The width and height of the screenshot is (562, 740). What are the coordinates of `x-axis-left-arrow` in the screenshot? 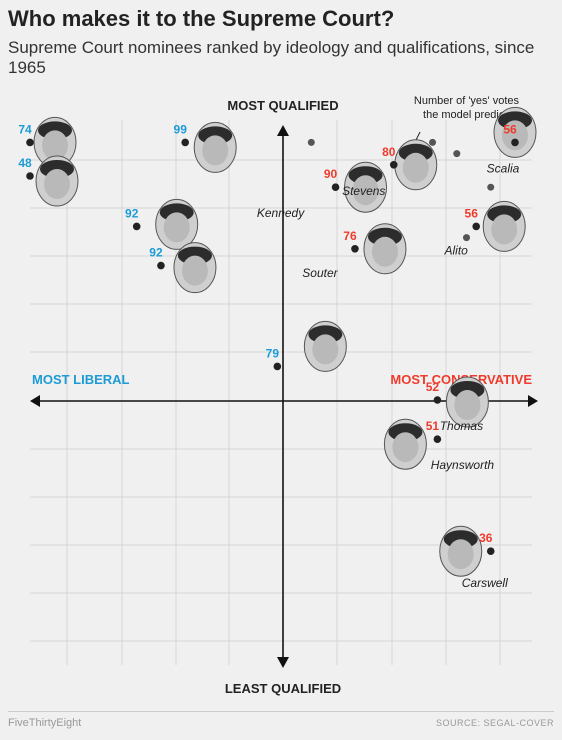 It's located at (35, 401).